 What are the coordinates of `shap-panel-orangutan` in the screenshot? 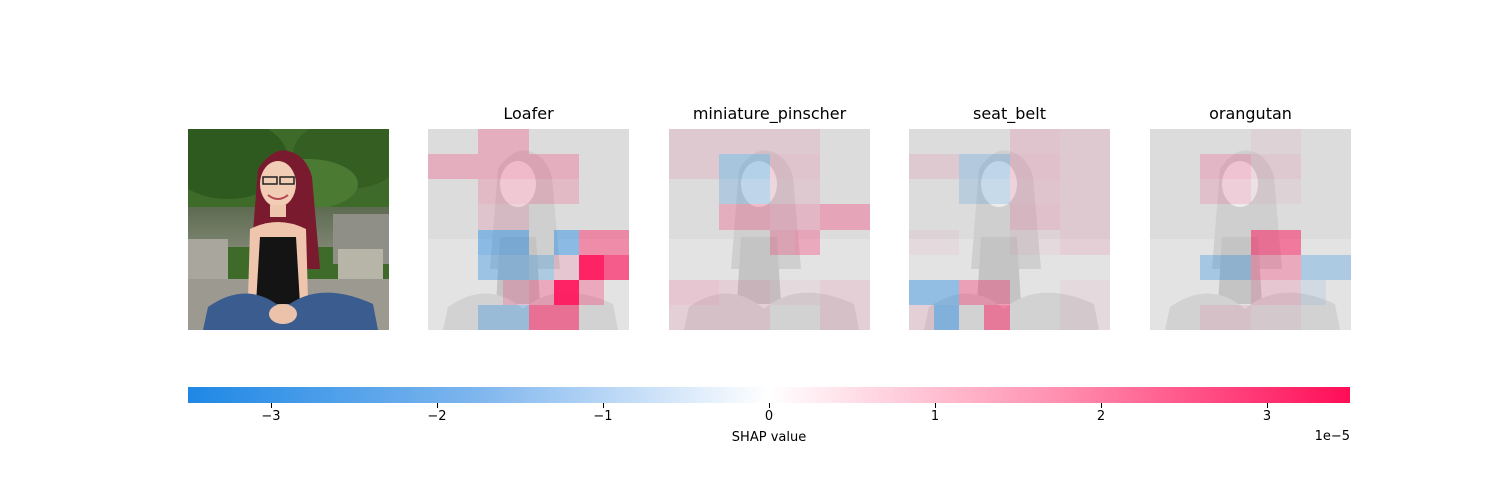 It's located at (1250, 229).